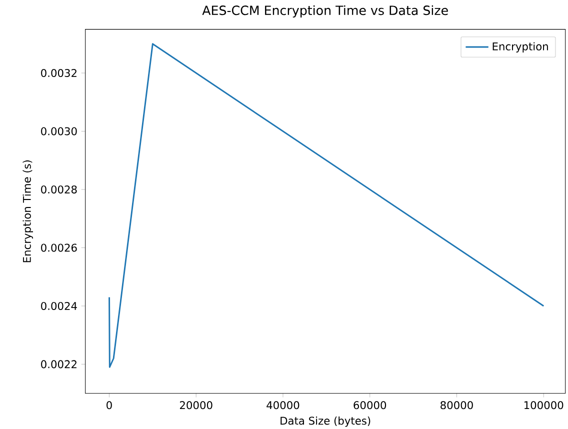 This screenshot has height=429, width=568. I want to click on legend-label: Encryption, so click(520, 47).